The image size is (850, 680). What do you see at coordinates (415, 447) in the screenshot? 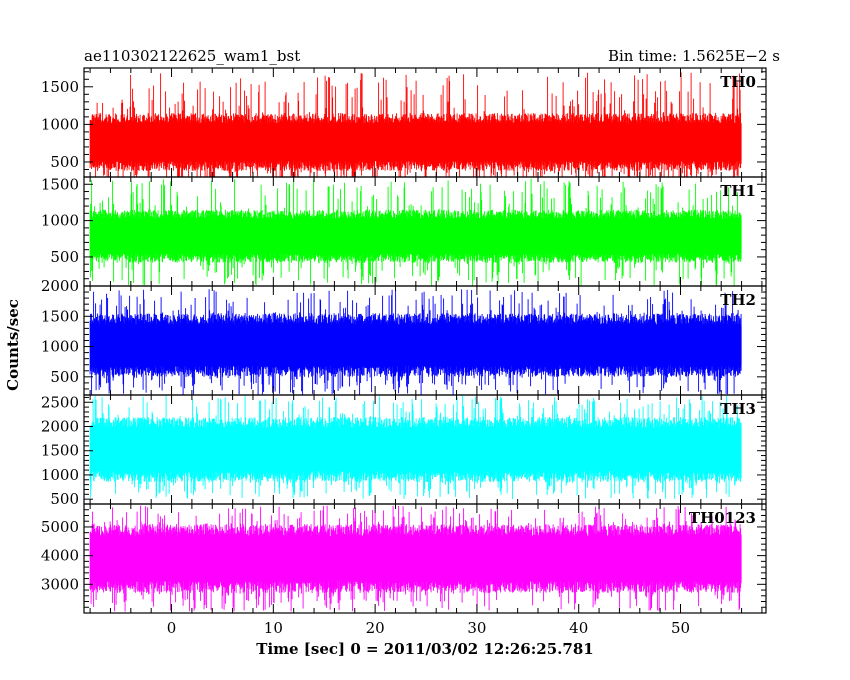
I see `series-line-th3` at bounding box center [415, 447].